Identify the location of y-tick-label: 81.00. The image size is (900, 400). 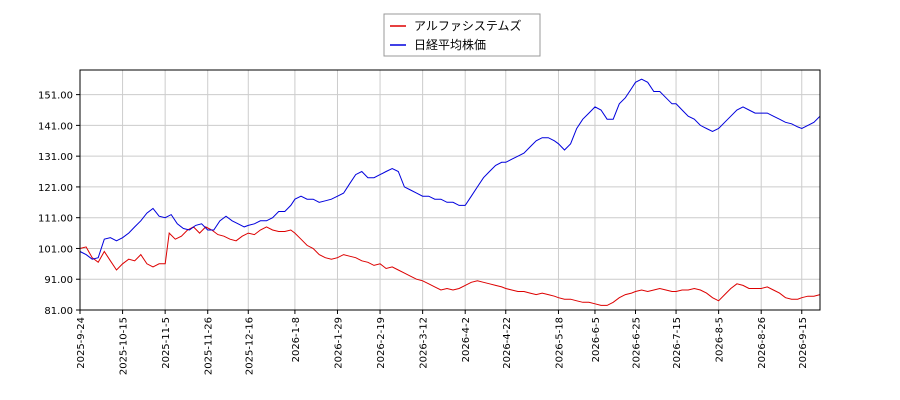
(58, 311).